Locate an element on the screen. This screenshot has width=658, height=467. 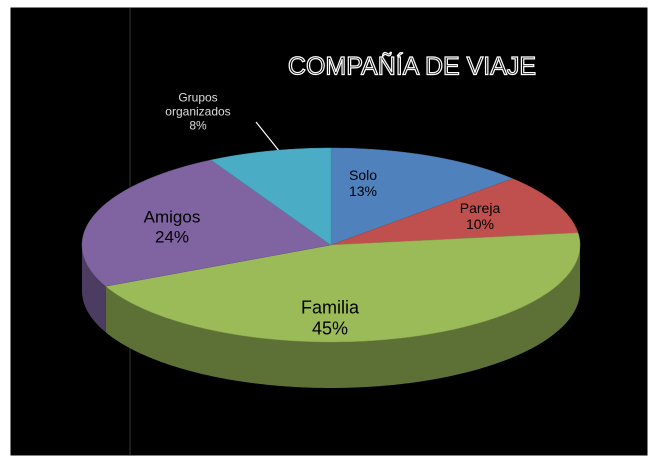
data-label: Grupos organizados 8% is located at coordinates (198, 111).